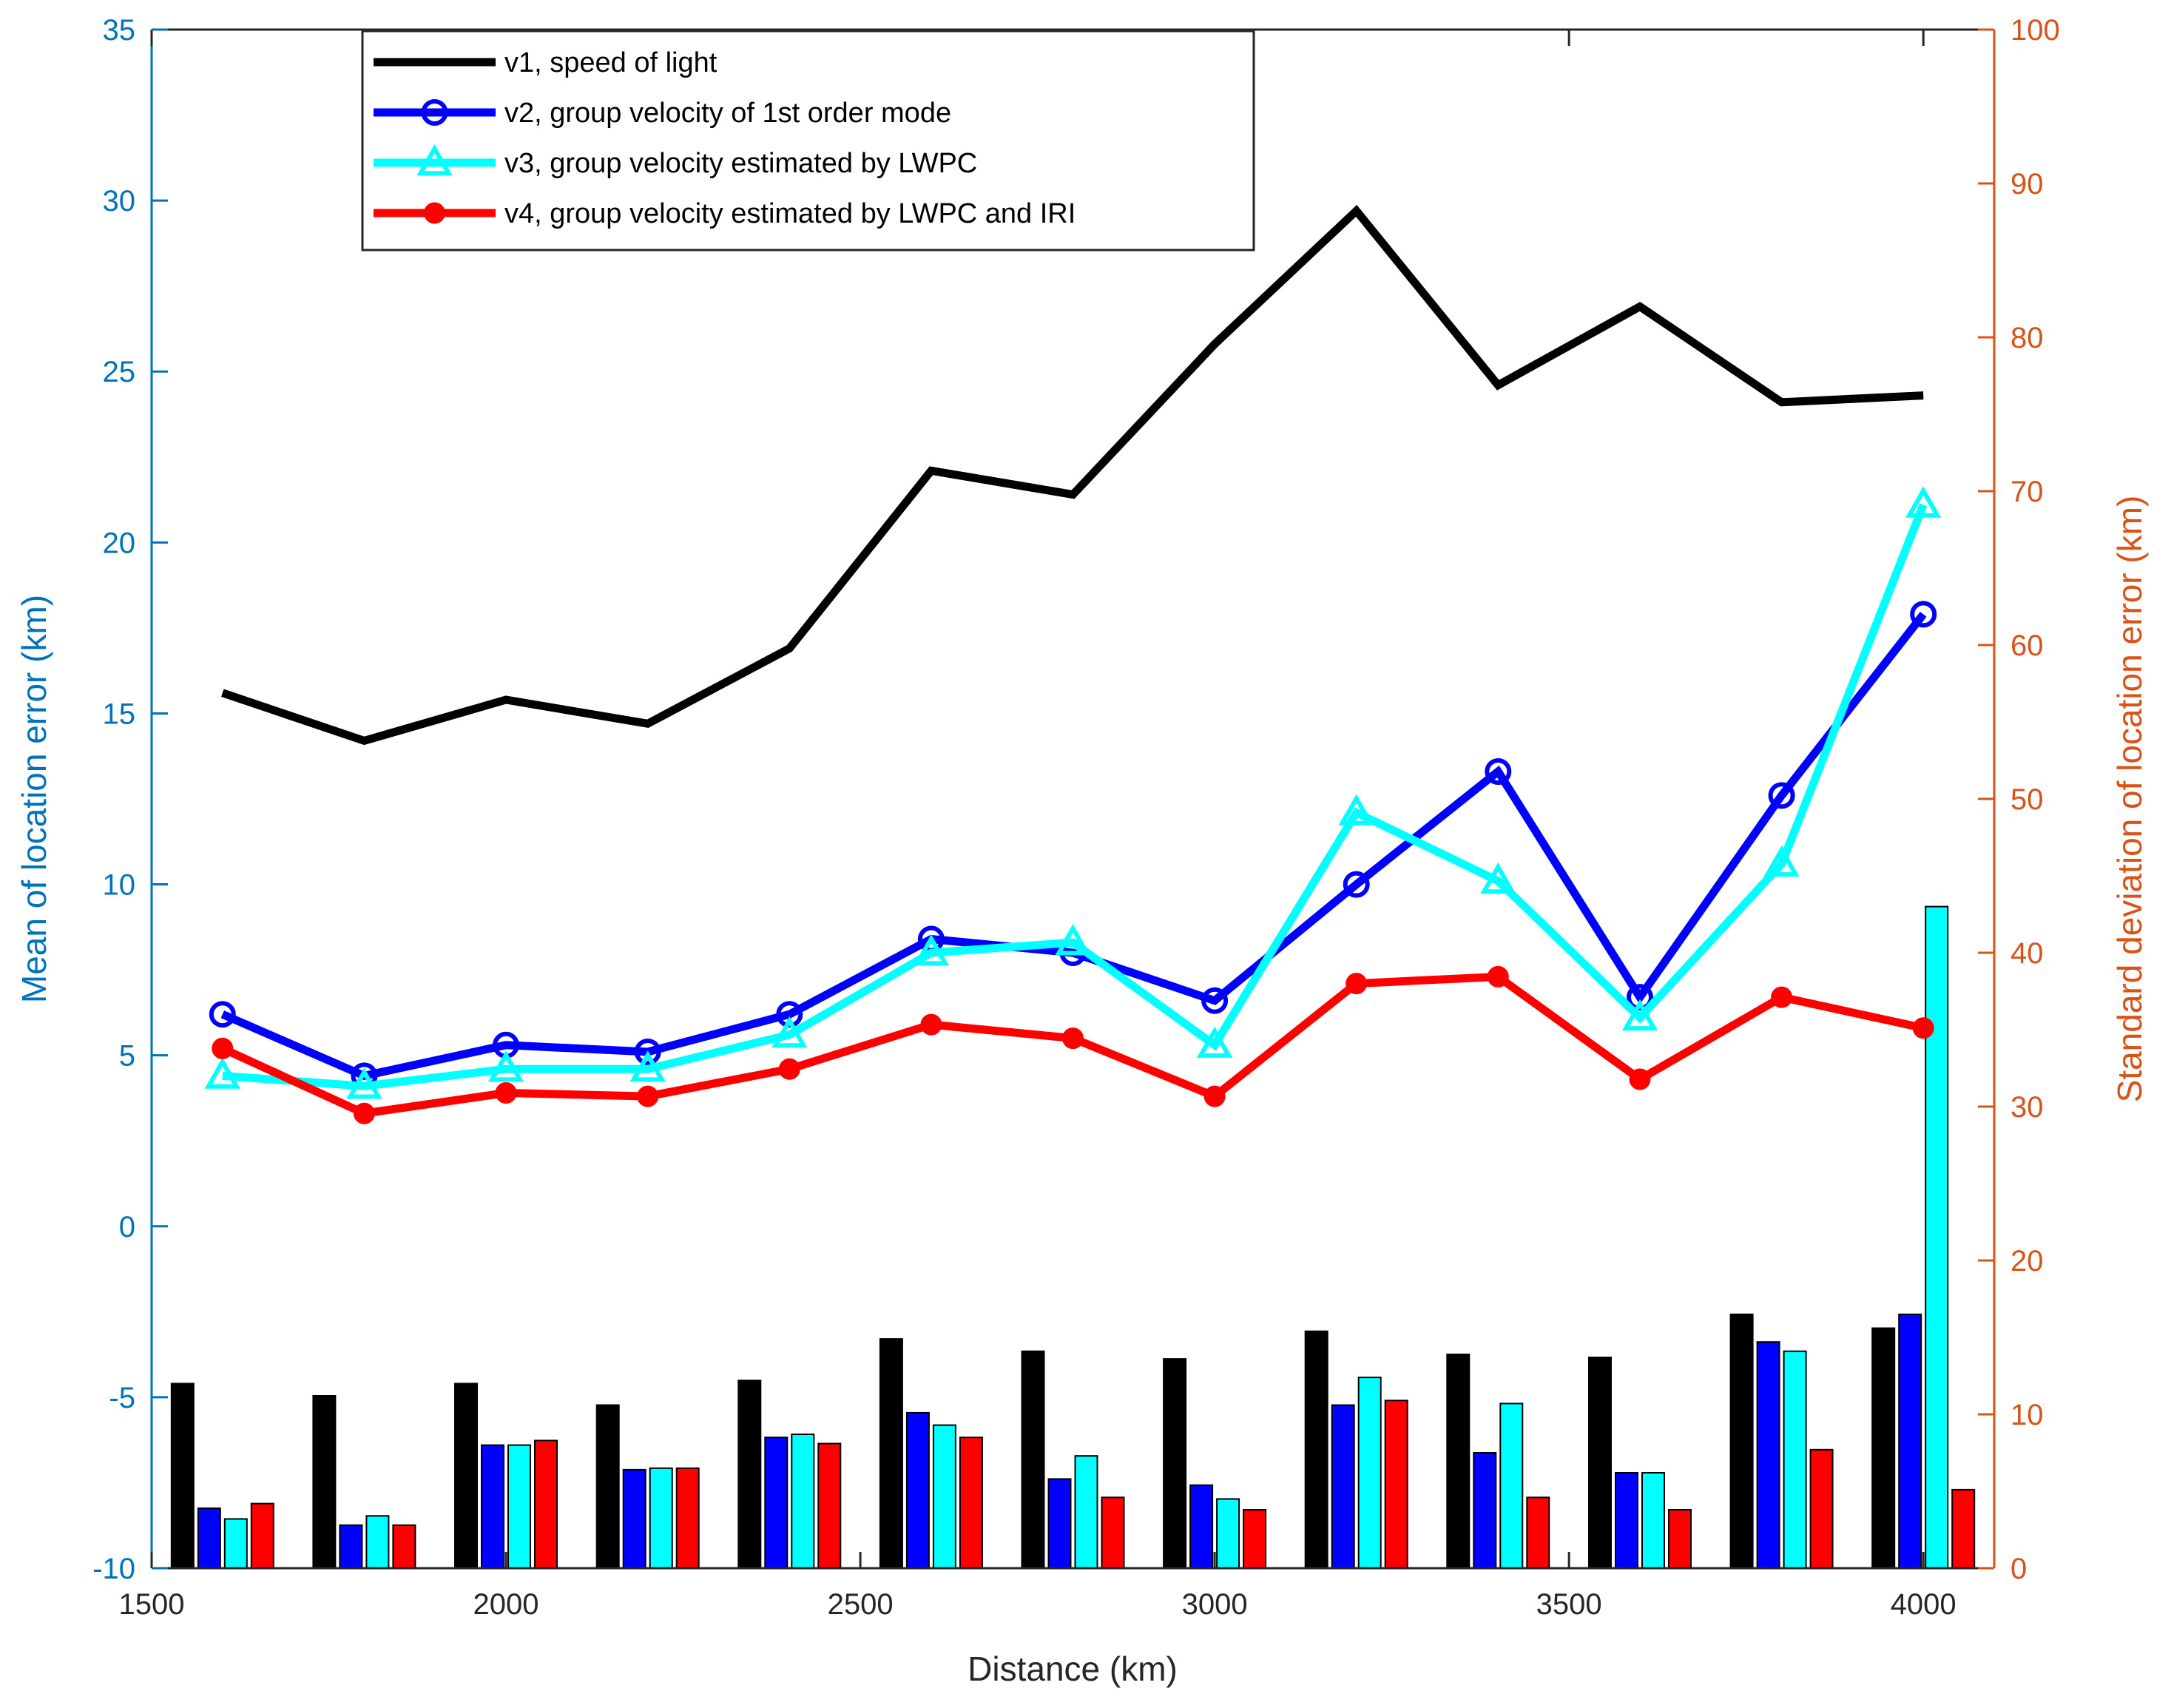 The image size is (2171, 1708). Describe the element at coordinates (1569, 1605) in the screenshot. I see `x-tick-label: 3500` at that location.